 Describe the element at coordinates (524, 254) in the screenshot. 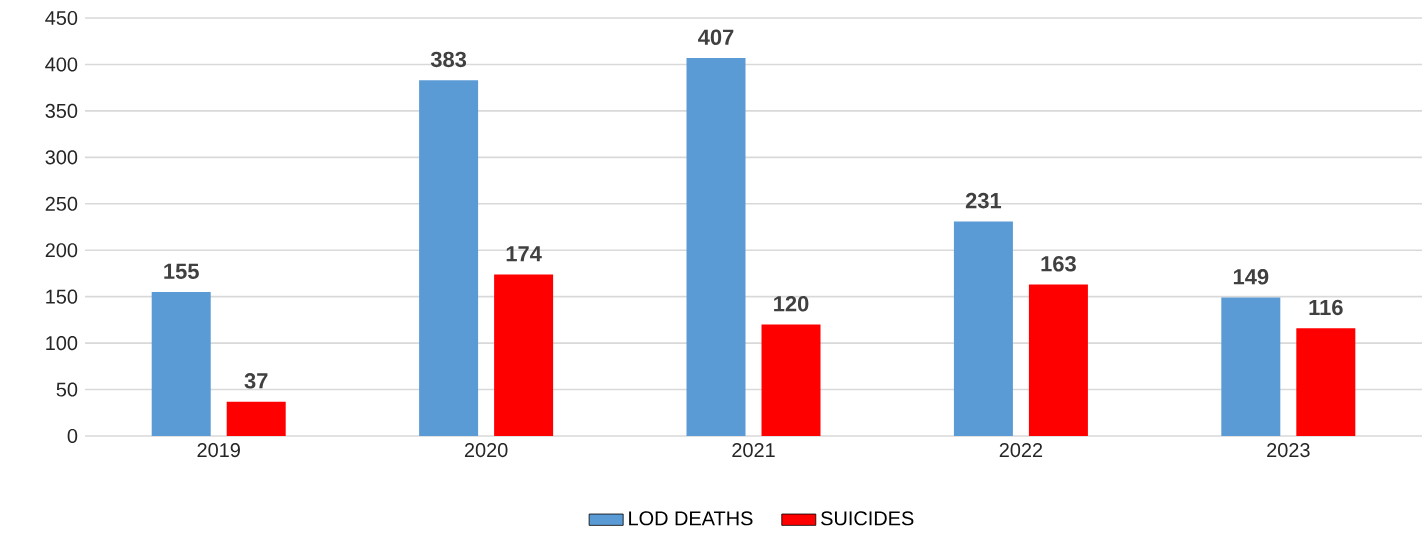

I see `data-label: 174` at that location.